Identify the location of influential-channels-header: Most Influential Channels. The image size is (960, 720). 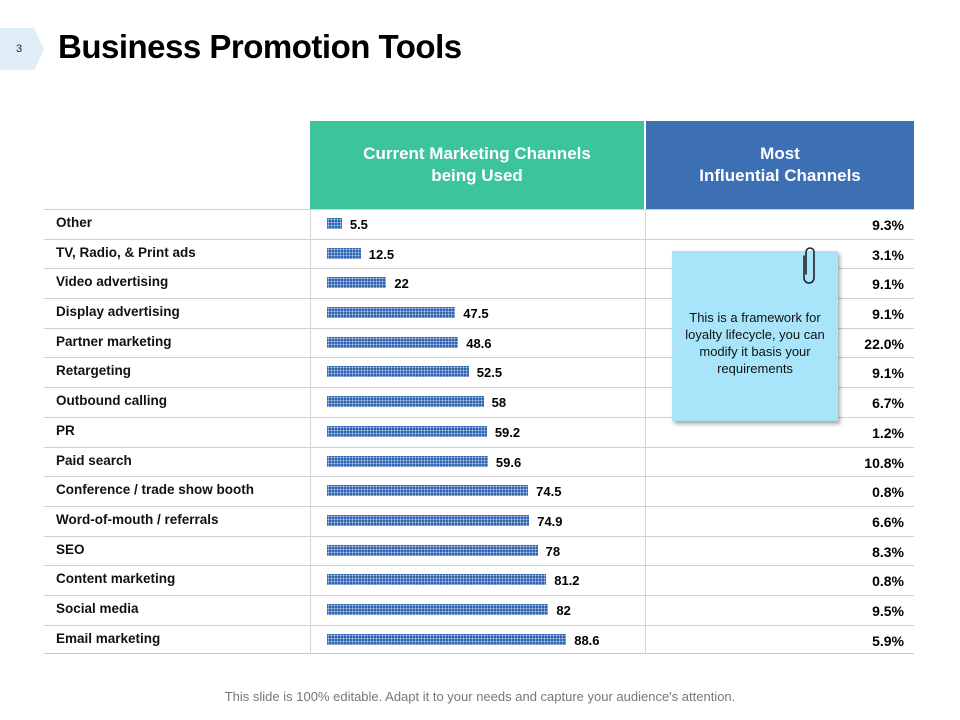
(780, 165).